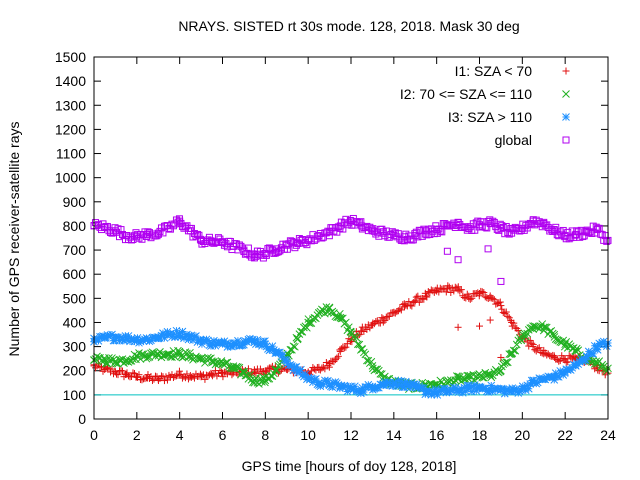 This screenshot has width=640, height=480. Describe the element at coordinates (351, 435) in the screenshot. I see `x-tick-label: 12` at that location.